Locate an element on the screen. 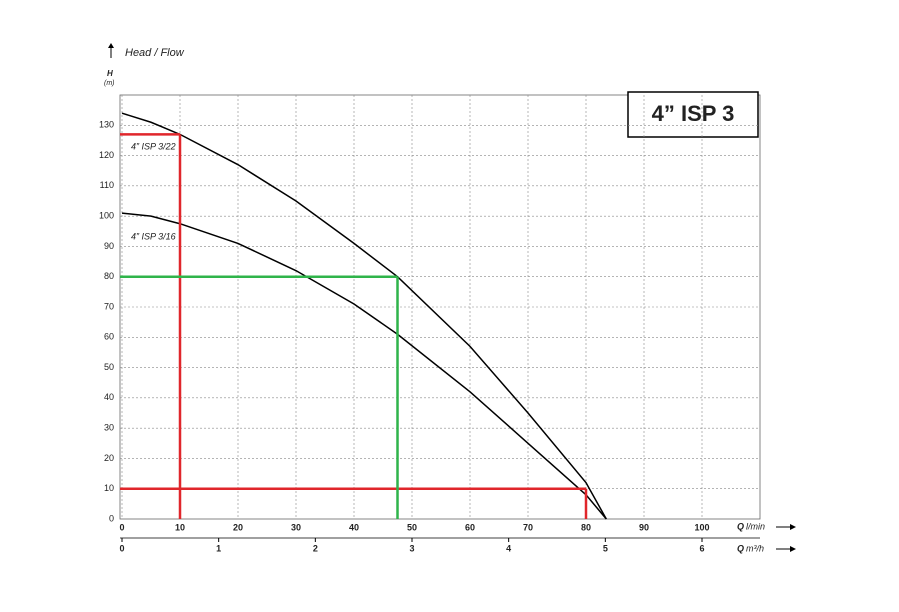  title-box is located at coordinates (693, 114).